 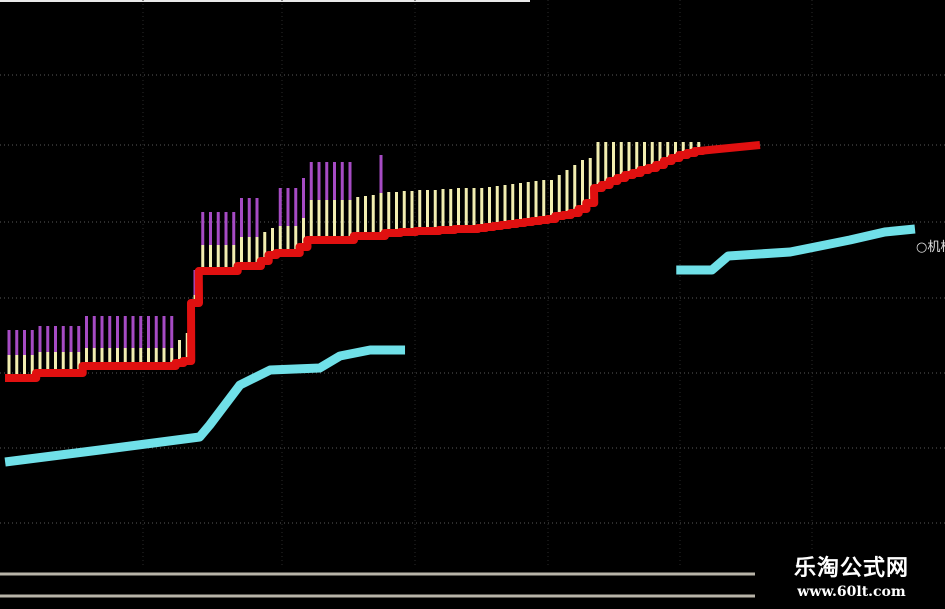 I want to click on watermark-title: 乐淘公式网, so click(x=851, y=568).